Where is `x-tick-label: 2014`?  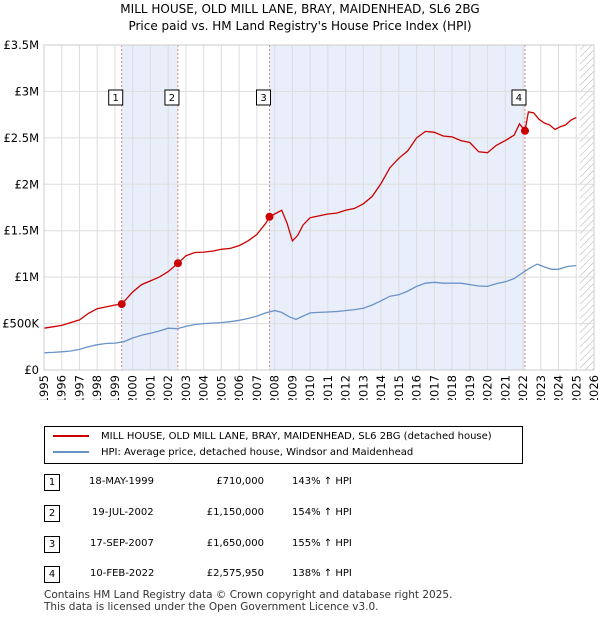
x-tick-label: 2014 is located at coordinates (381, 387).